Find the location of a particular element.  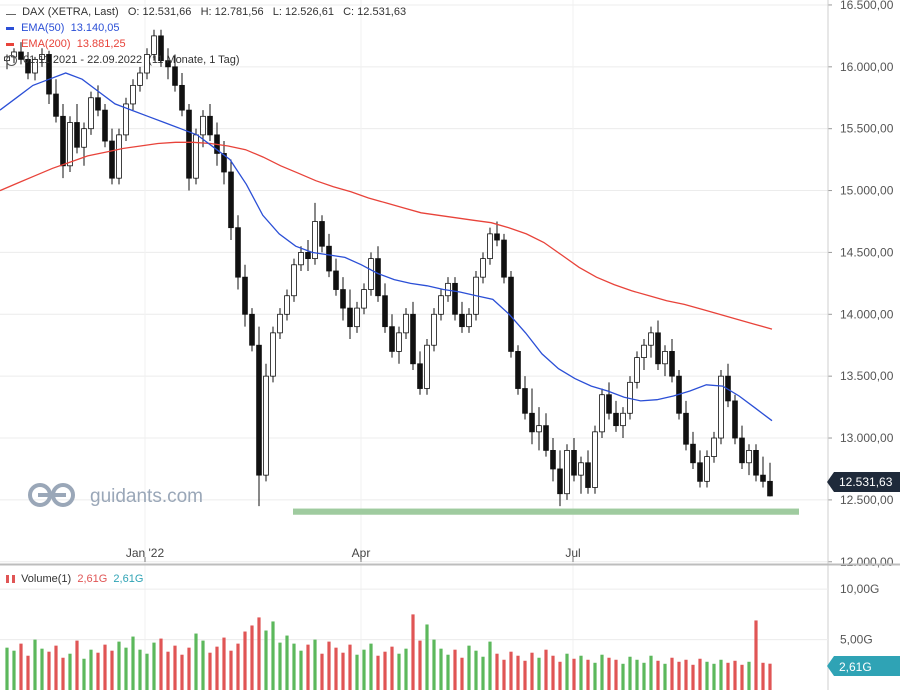

clock-icon is located at coordinates (11, 60).